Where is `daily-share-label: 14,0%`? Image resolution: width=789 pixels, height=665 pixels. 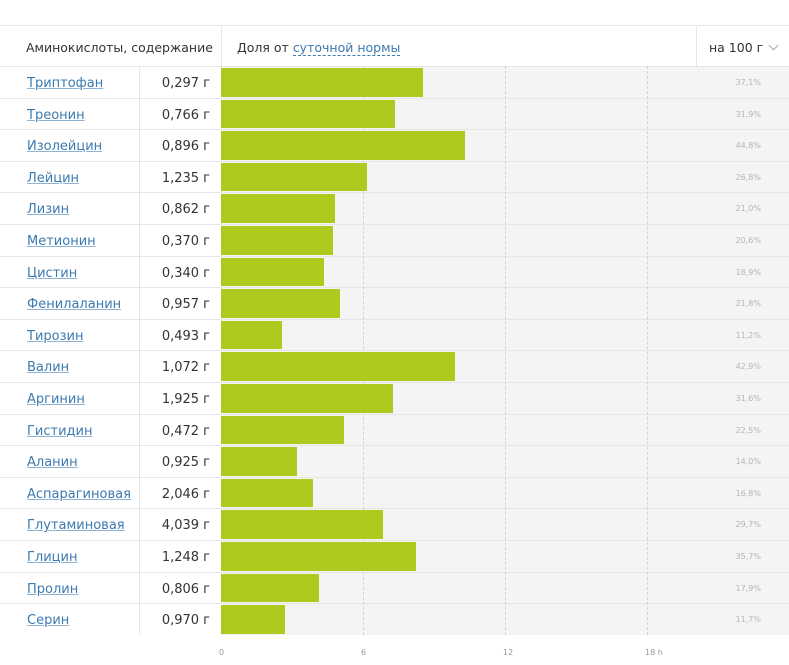 daily-share-label: 14,0% is located at coordinates (748, 462).